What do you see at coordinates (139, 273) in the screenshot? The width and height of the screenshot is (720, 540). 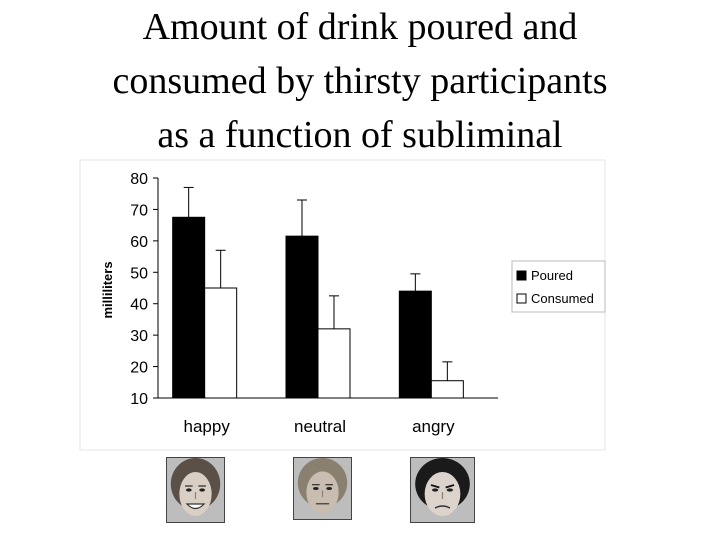 I see `y-tick-label: 50` at bounding box center [139, 273].